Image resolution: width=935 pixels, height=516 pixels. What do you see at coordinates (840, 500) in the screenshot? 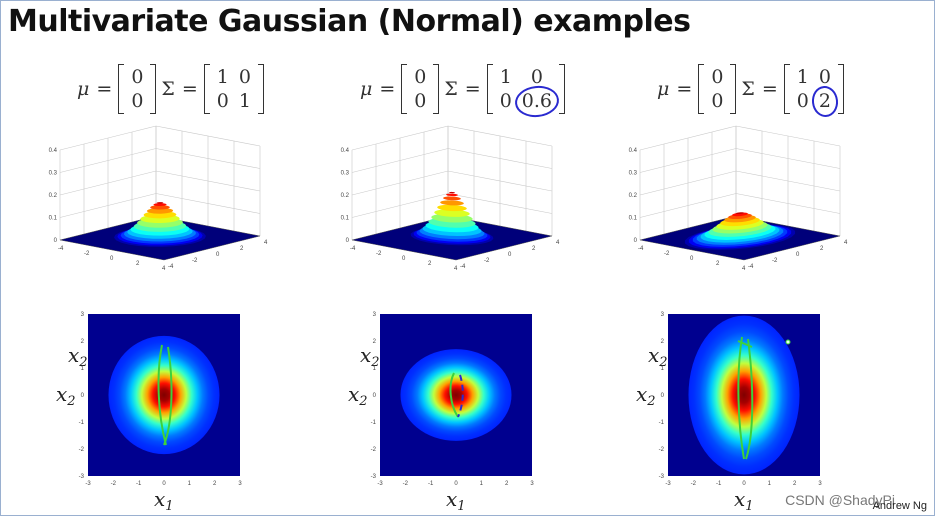
I see `watermark: CSDN @ShadyPi` at bounding box center [840, 500].